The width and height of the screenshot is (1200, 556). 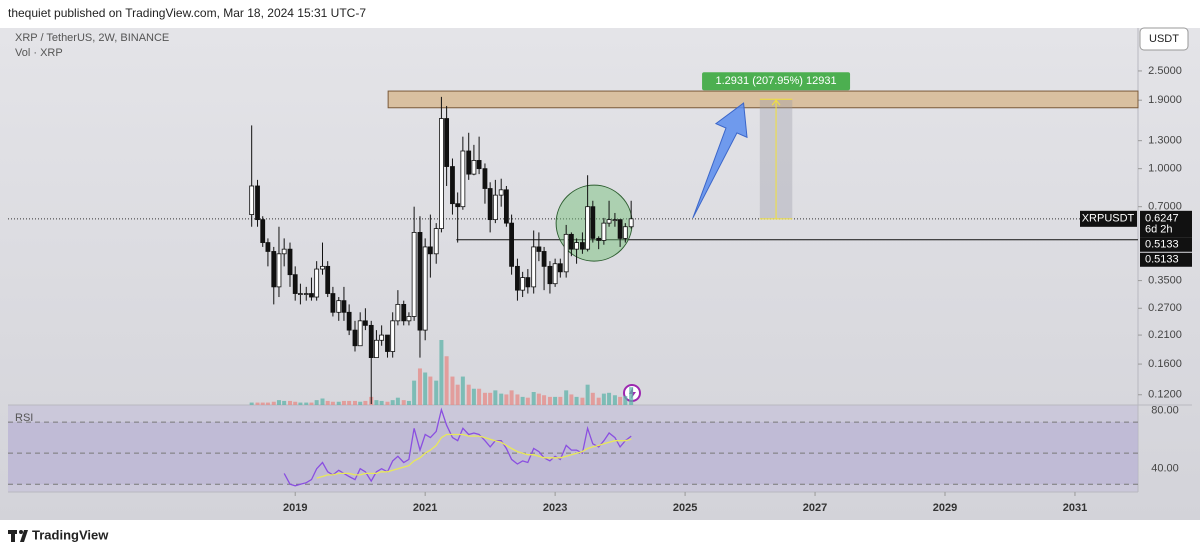 I want to click on rsi-ma-line, so click(x=474, y=456).